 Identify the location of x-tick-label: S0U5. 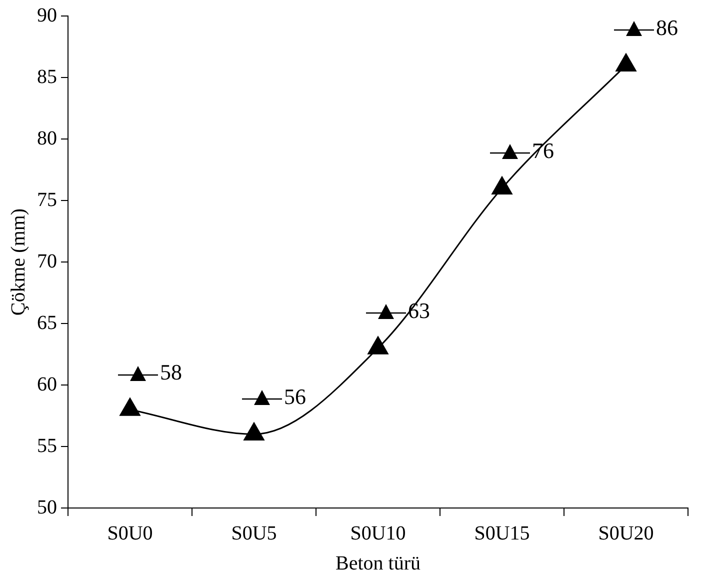
(254, 533).